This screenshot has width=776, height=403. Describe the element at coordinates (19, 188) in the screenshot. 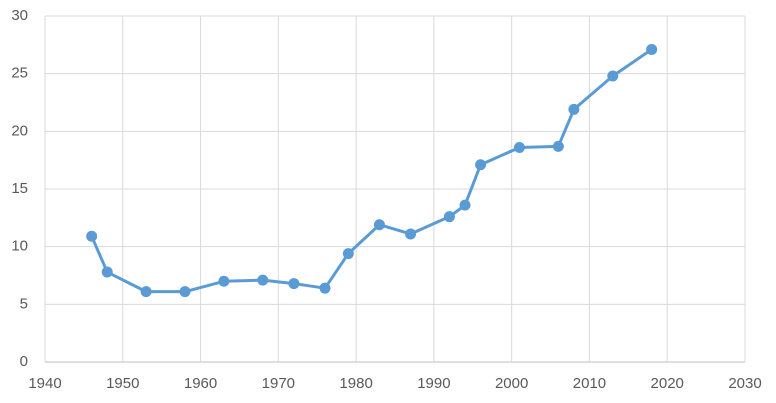

I see `y-tick-label: 15` at that location.